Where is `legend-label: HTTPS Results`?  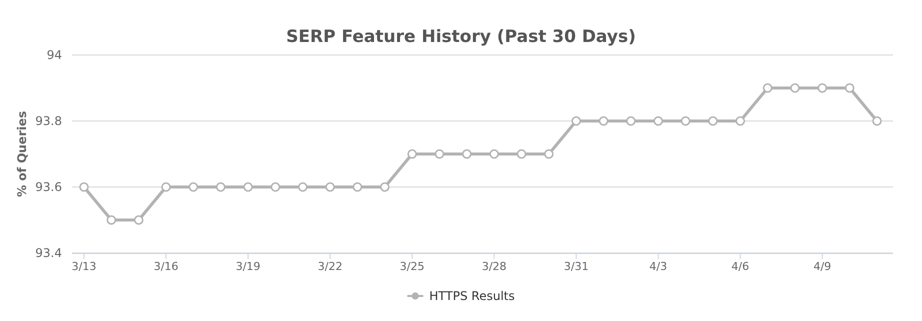
legend-label: HTTPS Results is located at coordinates (472, 296).